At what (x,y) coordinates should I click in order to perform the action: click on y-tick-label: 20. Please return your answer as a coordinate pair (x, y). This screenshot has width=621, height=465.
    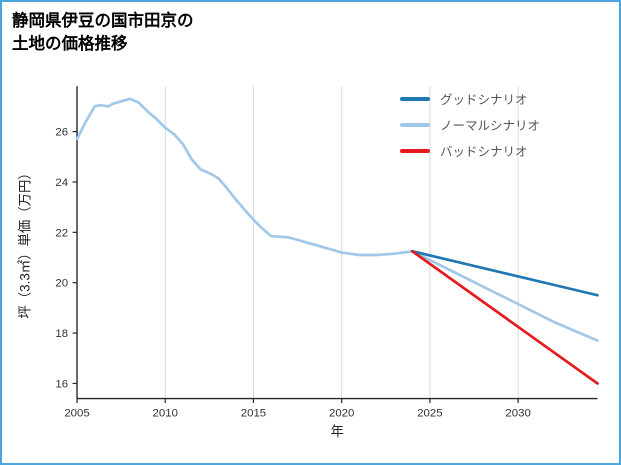
    Looking at the image, I should click on (61, 284).